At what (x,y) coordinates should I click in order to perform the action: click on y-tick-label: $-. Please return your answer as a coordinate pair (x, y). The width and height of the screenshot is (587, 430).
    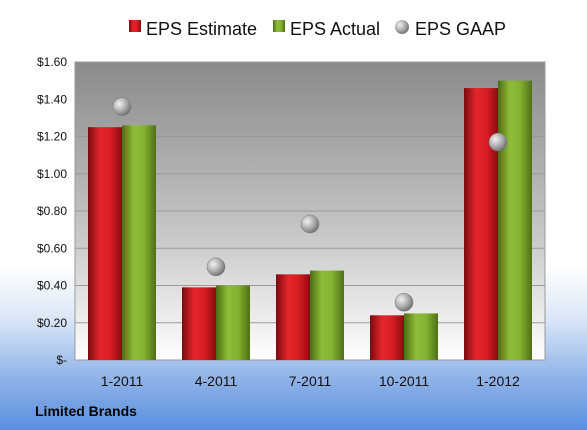
    Looking at the image, I should click on (61, 360).